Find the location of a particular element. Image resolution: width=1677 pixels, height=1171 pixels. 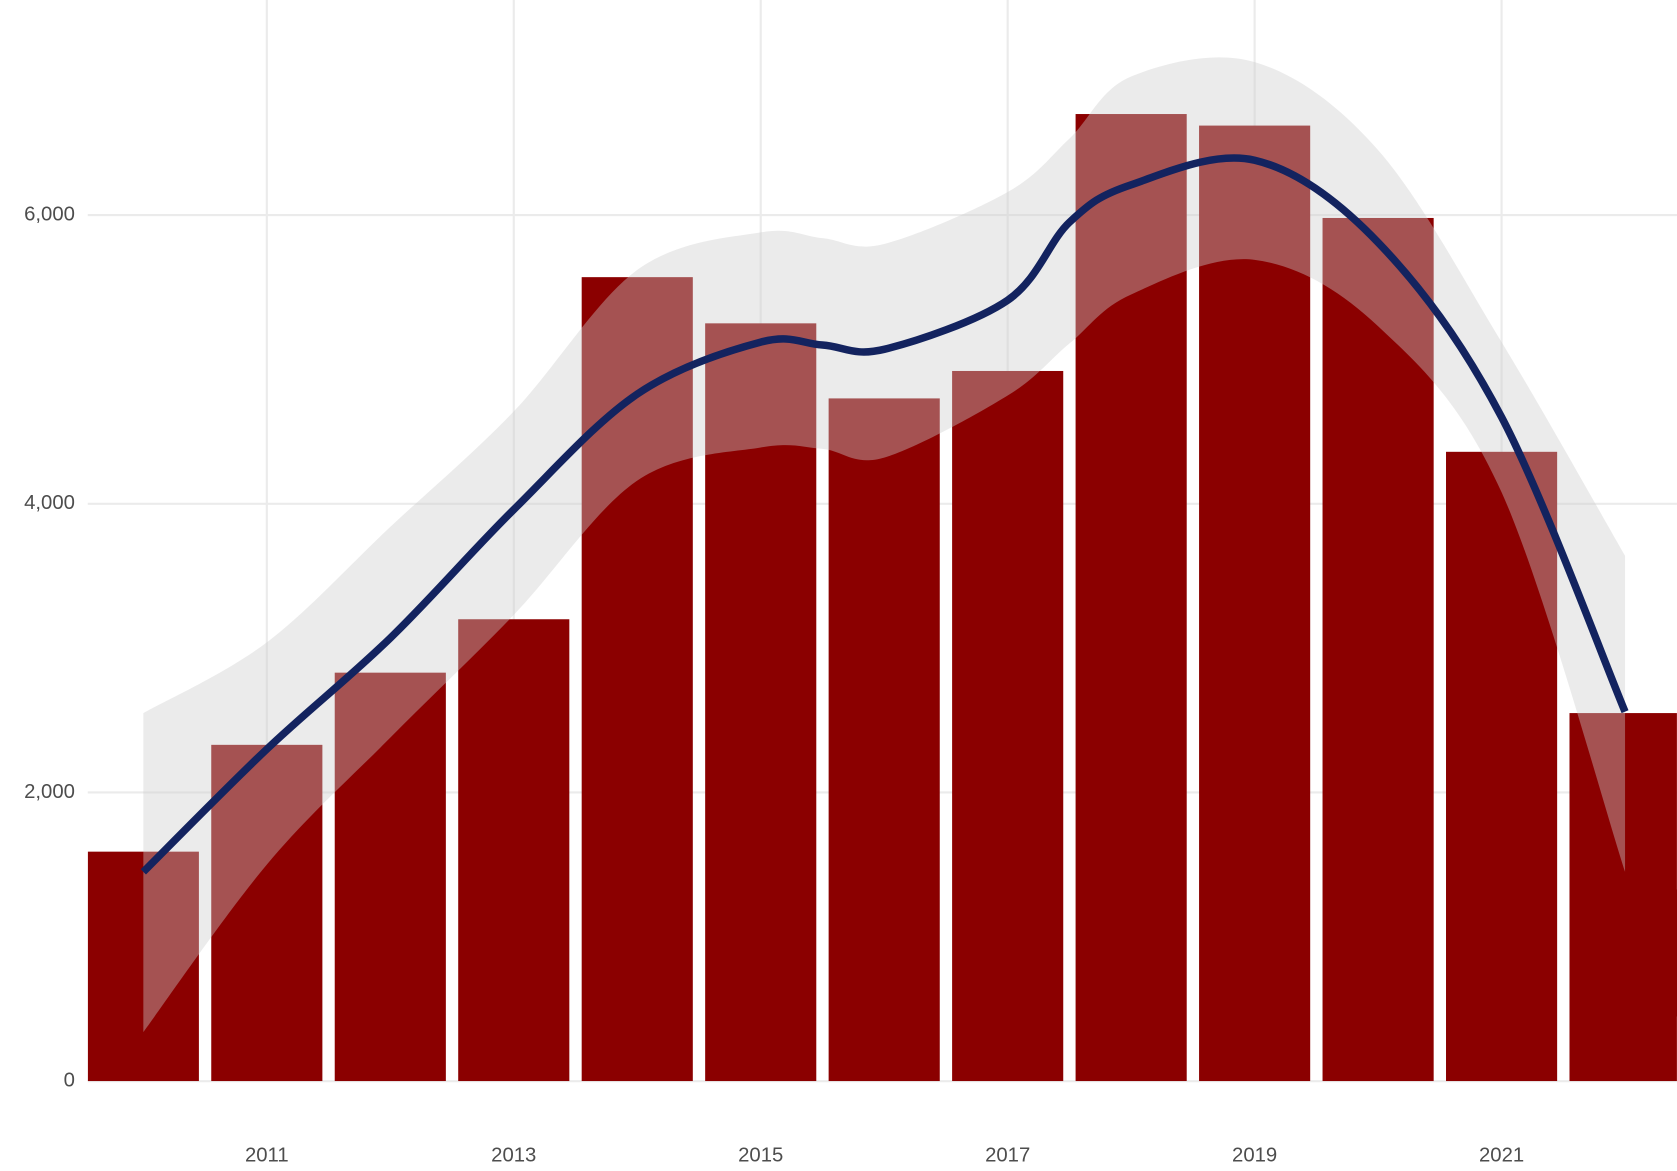

y-tick-label: 2,000 is located at coordinates (49, 792).